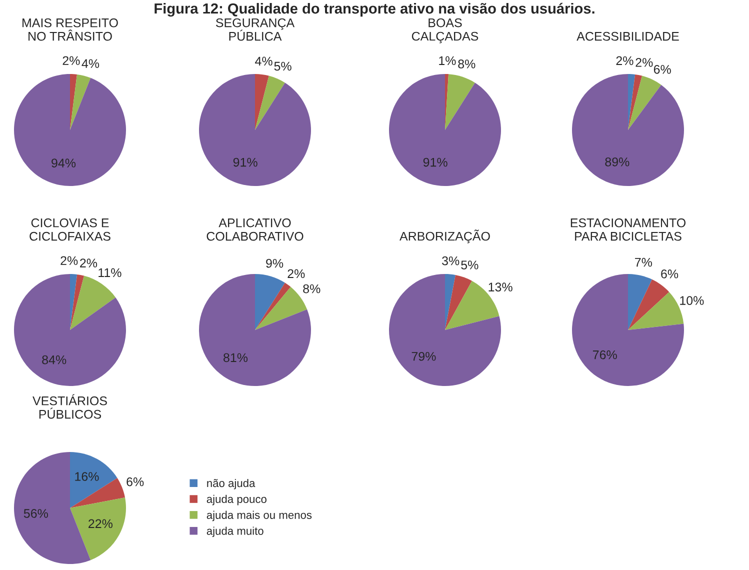  Describe the element at coordinates (64, 163) in the screenshot. I see `data-label: 94%` at that location.